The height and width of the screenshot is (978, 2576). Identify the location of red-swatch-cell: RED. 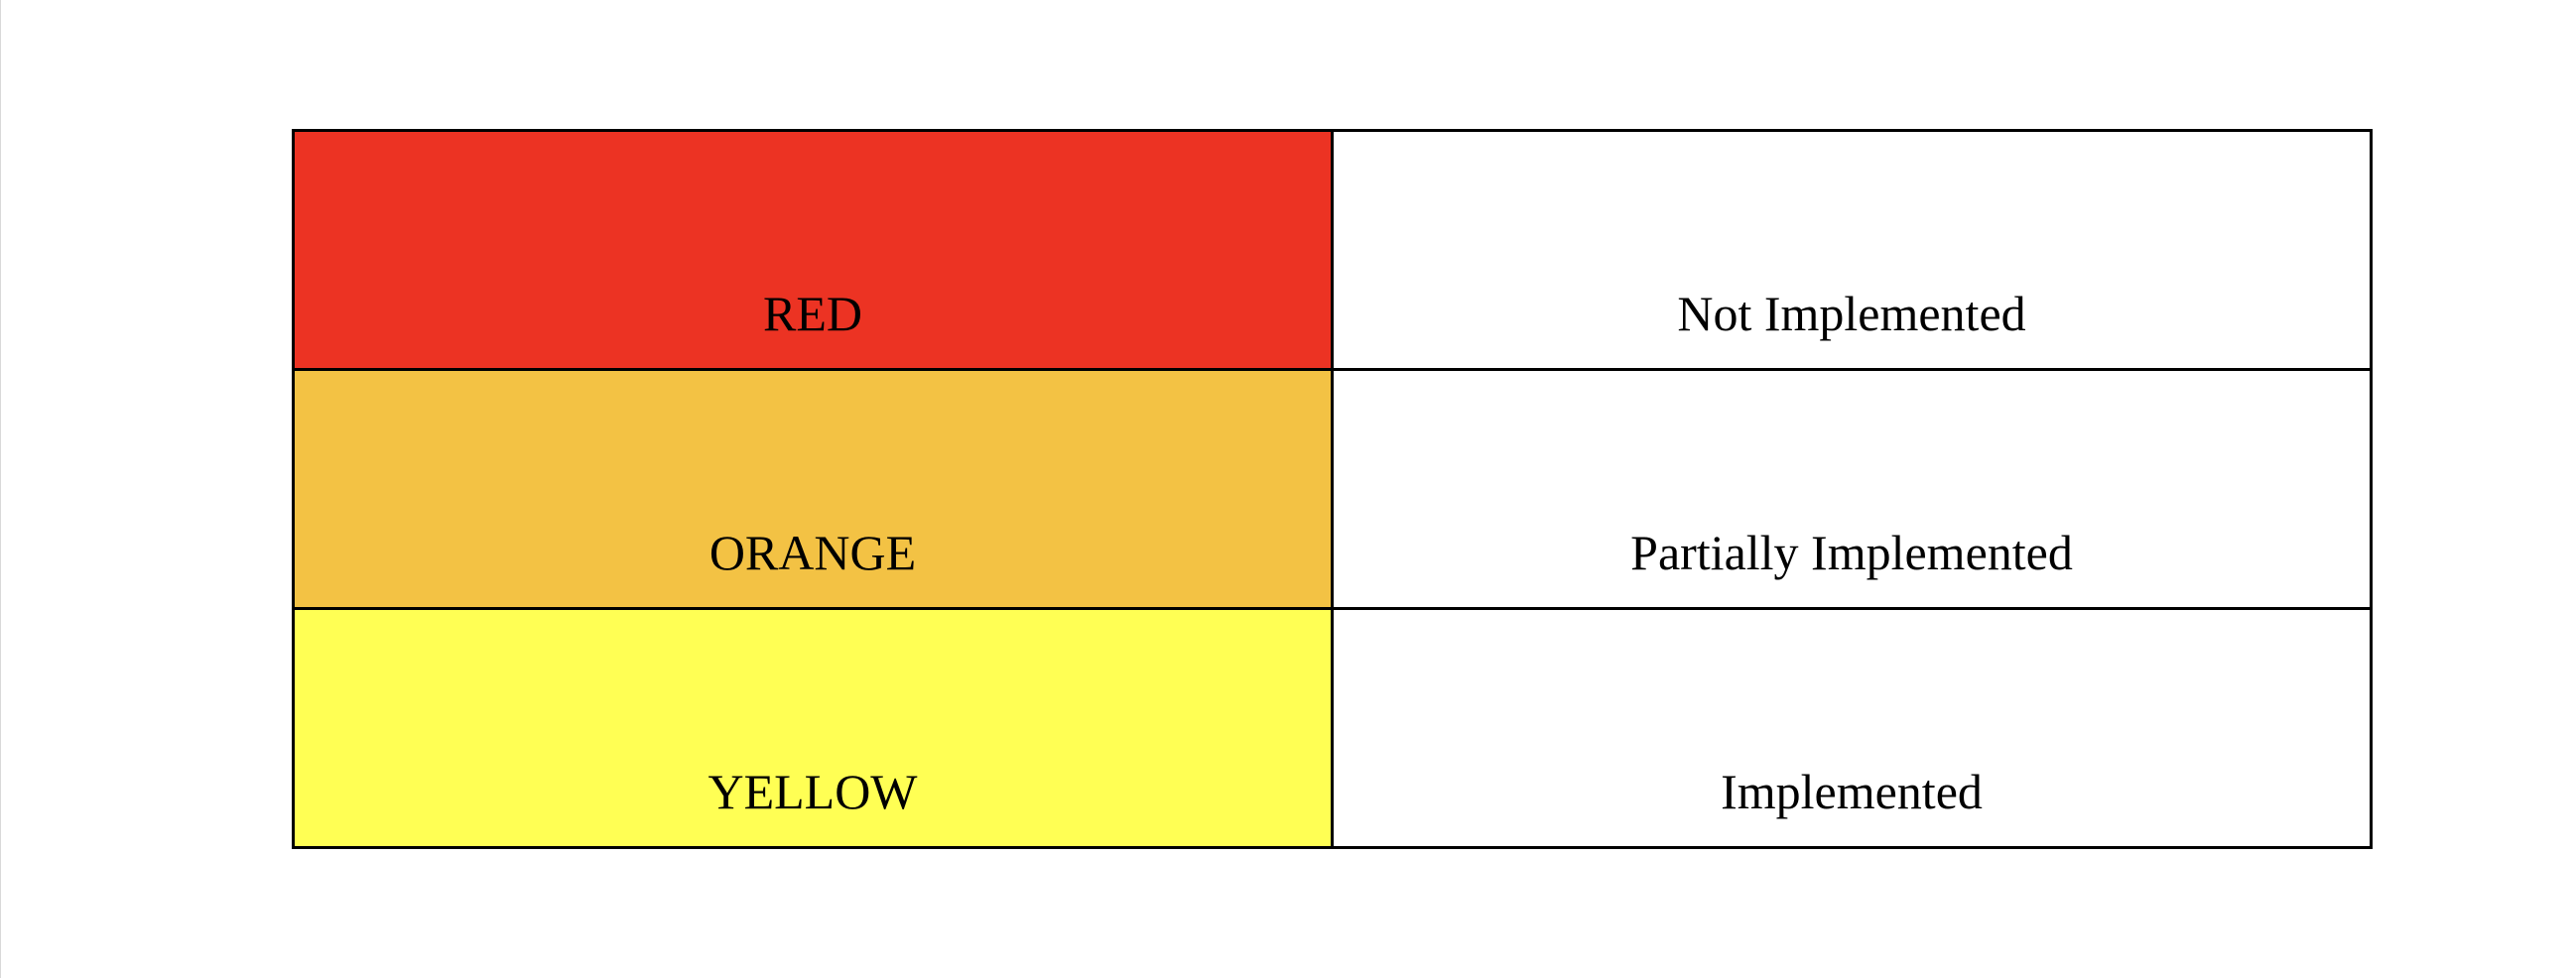
(813, 250).